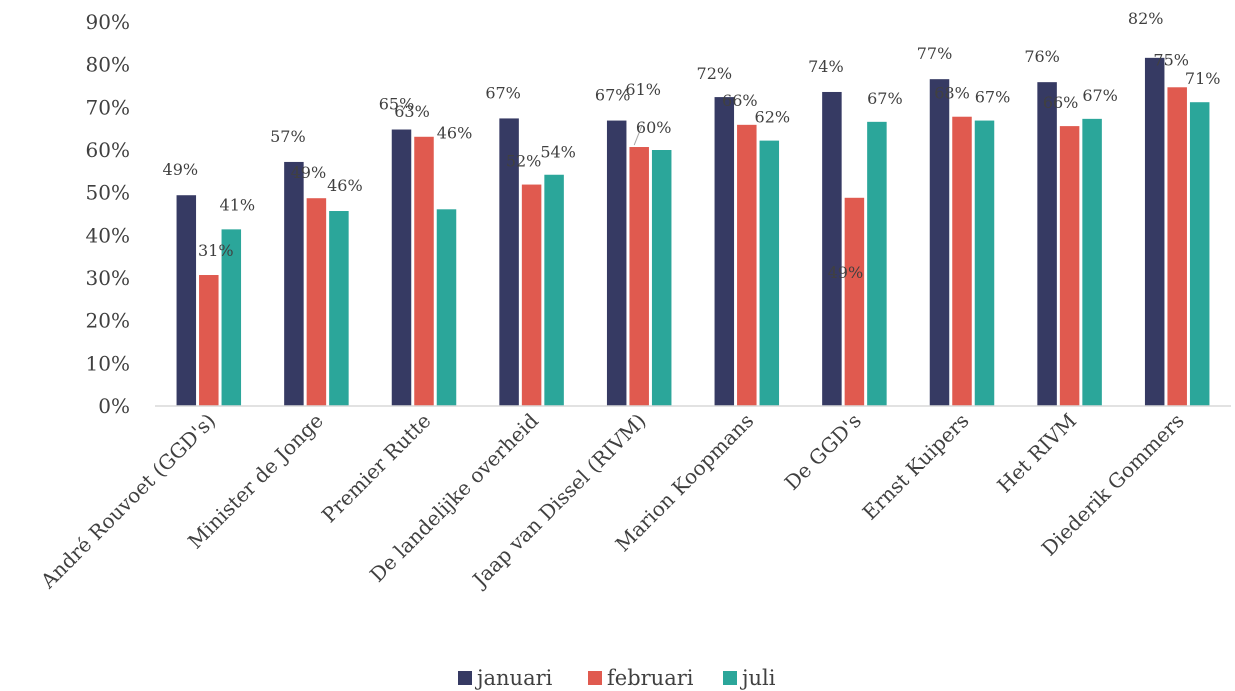  I want to click on data-label-januari: 49%, so click(181, 169).